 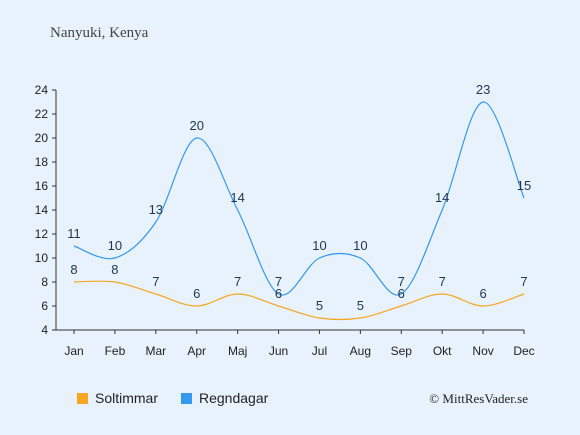 I want to click on legend-swatch-soltimmar, so click(x=82, y=398).